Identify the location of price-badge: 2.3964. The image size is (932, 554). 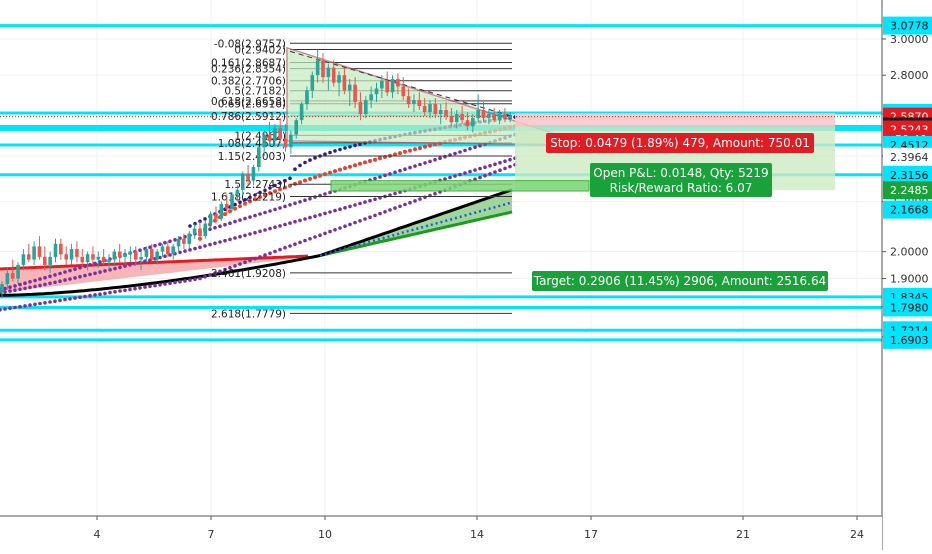
(907, 156).